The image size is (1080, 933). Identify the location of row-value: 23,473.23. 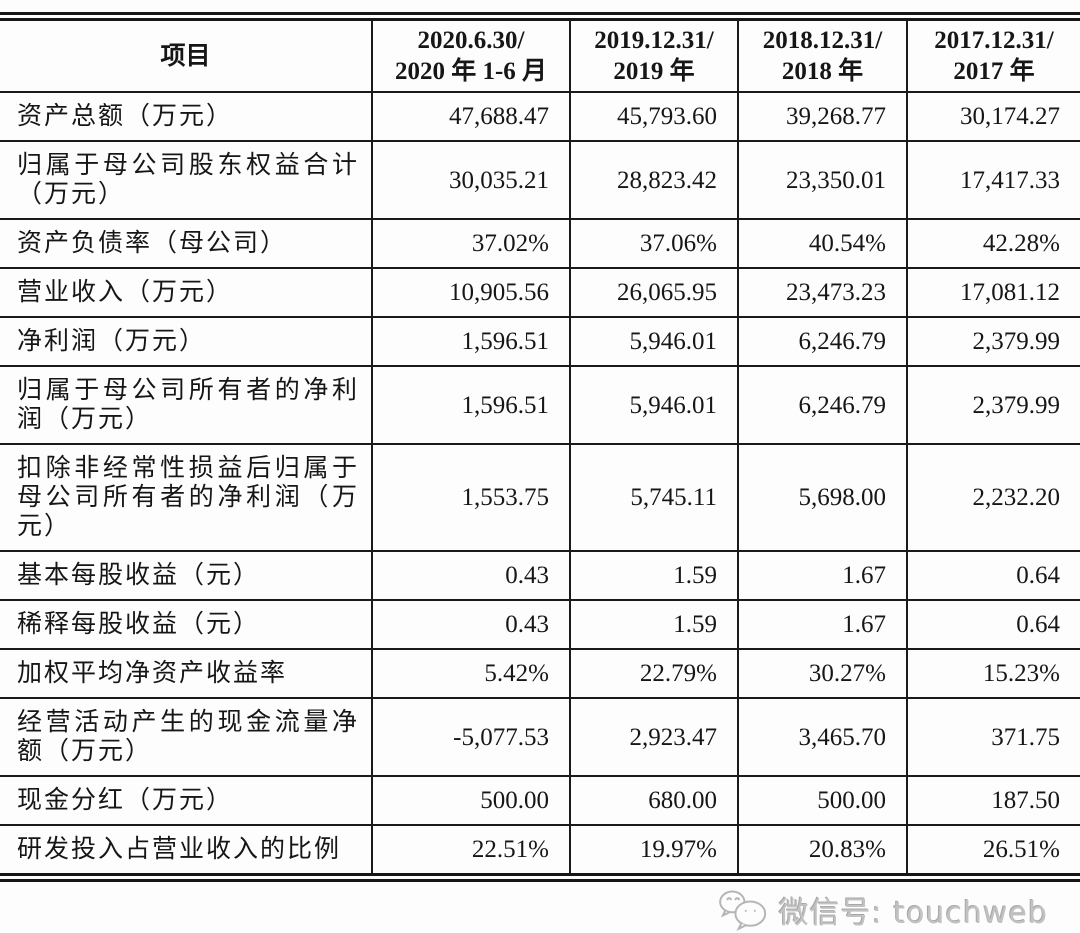
(822, 293).